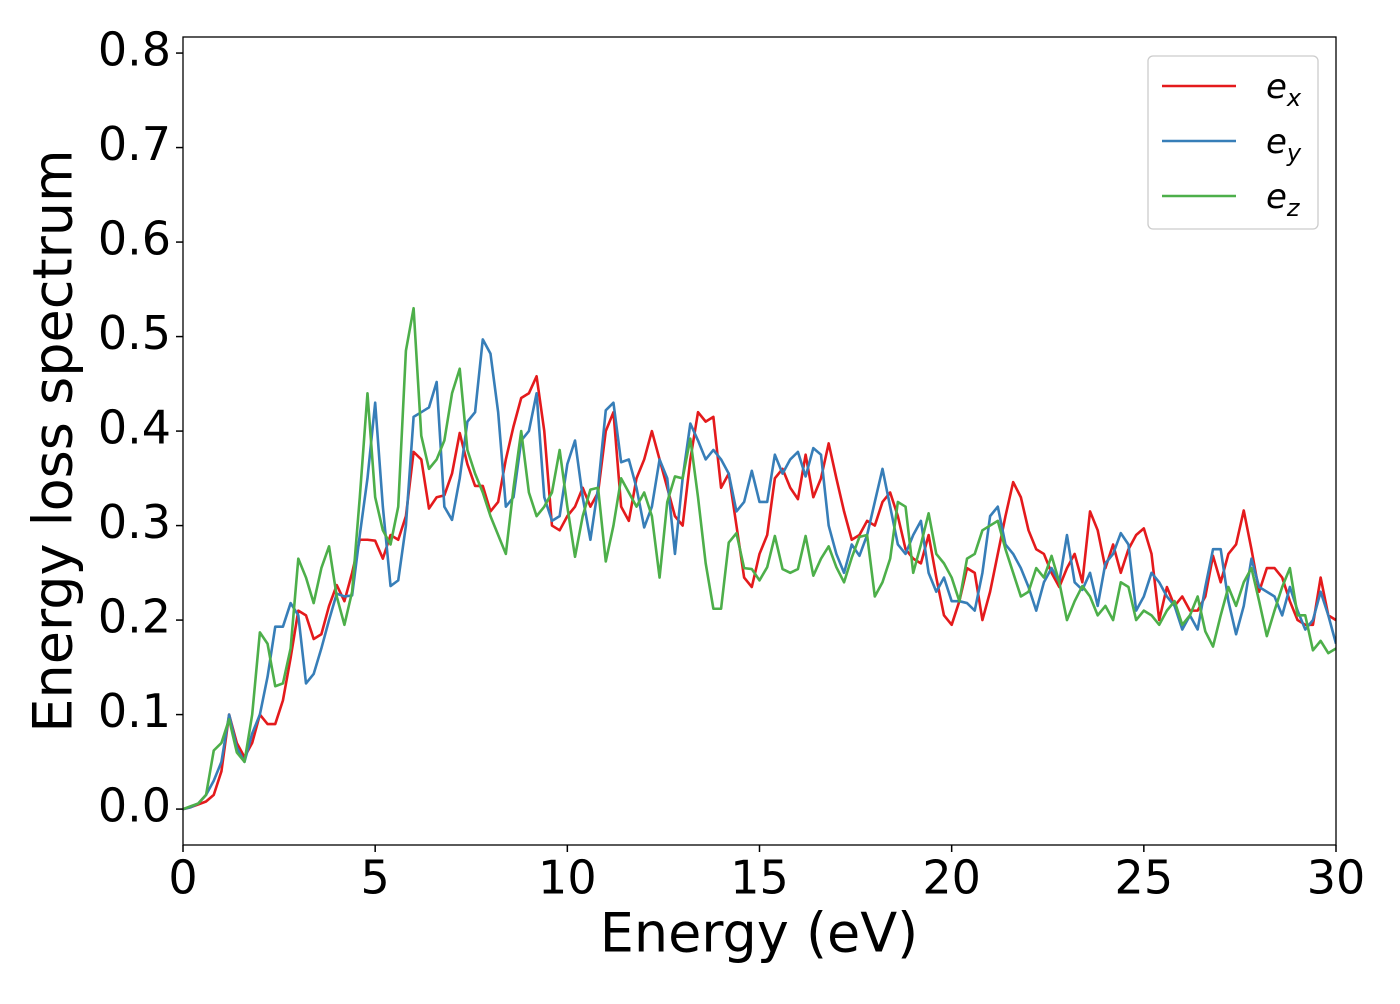 The height and width of the screenshot is (1004, 1400). I want to click on y-tick-label: 0.1, so click(134, 711).